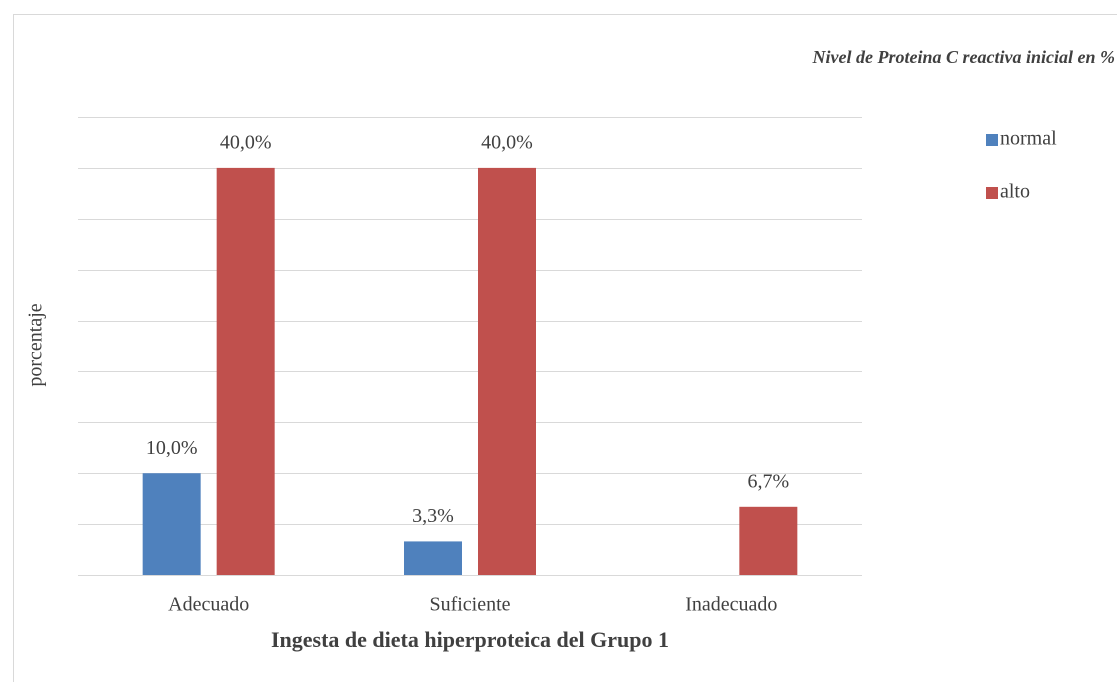  Describe the element at coordinates (208, 605) in the screenshot. I see `x-tick-label: Adecuado` at that location.